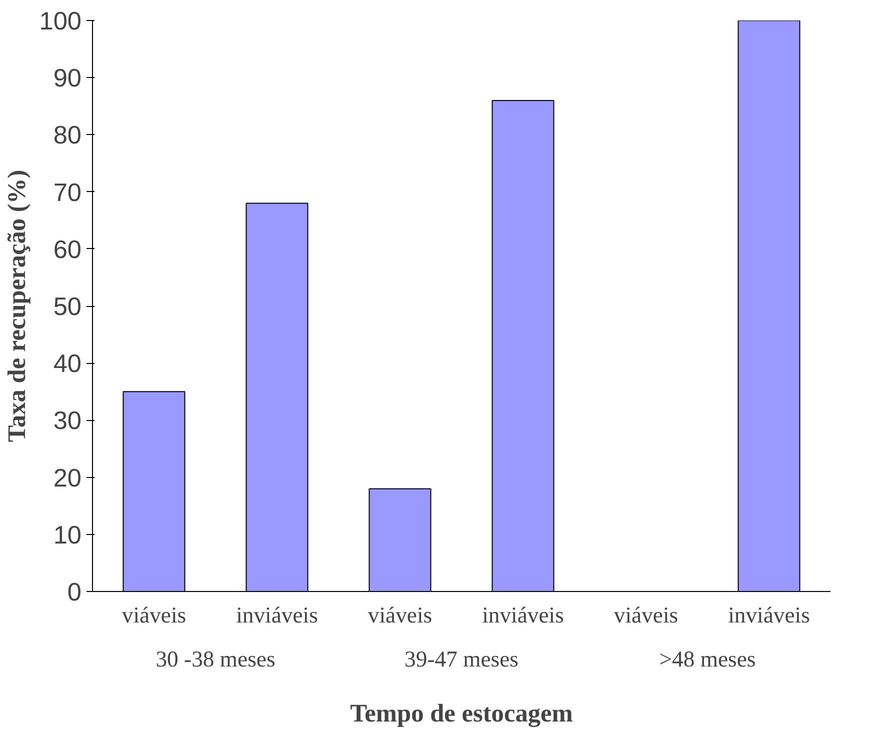 The image size is (879, 745). What do you see at coordinates (216, 659) in the screenshot?
I see `text: 30 -38 meses` at bounding box center [216, 659].